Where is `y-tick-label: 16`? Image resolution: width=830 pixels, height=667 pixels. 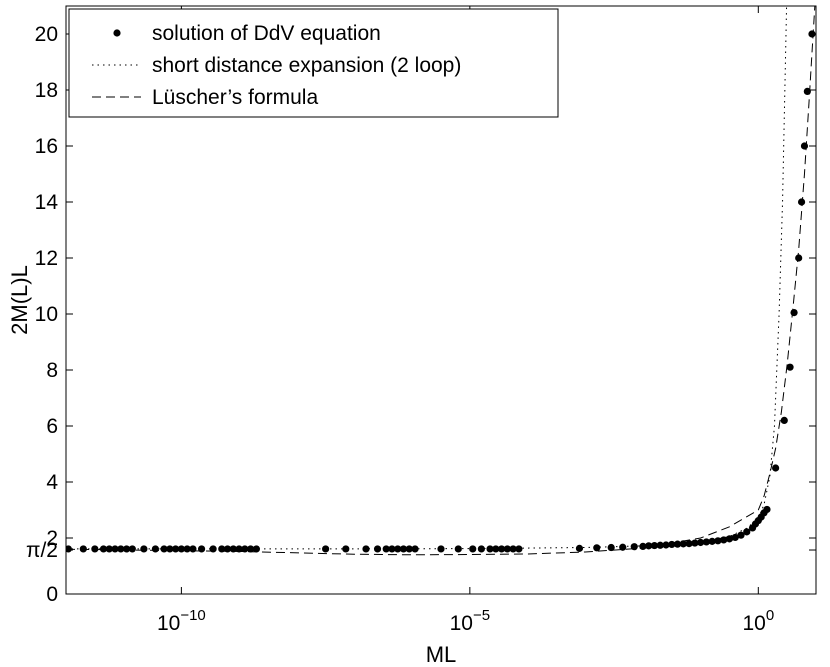 y-tick-label: 16 is located at coordinates (46, 146).